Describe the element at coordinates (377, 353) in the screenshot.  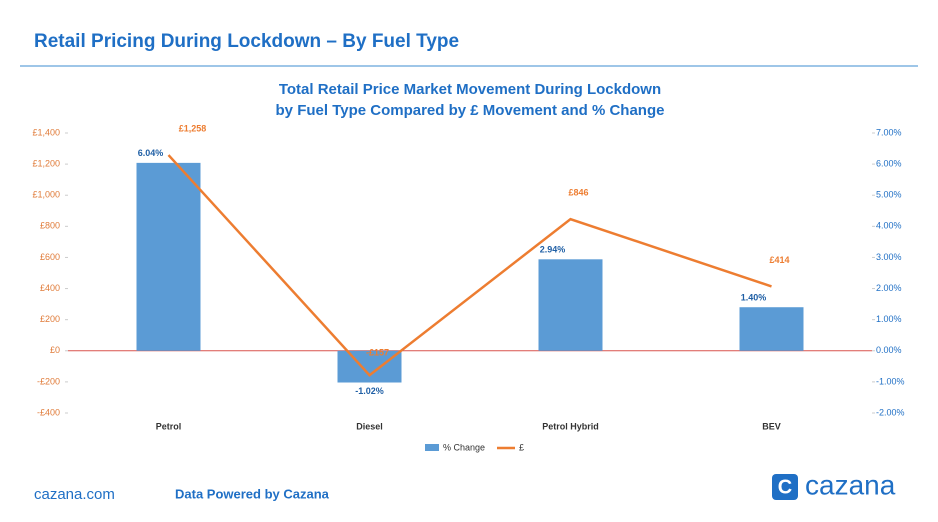
I see `line-value-label: -£157` at that location.